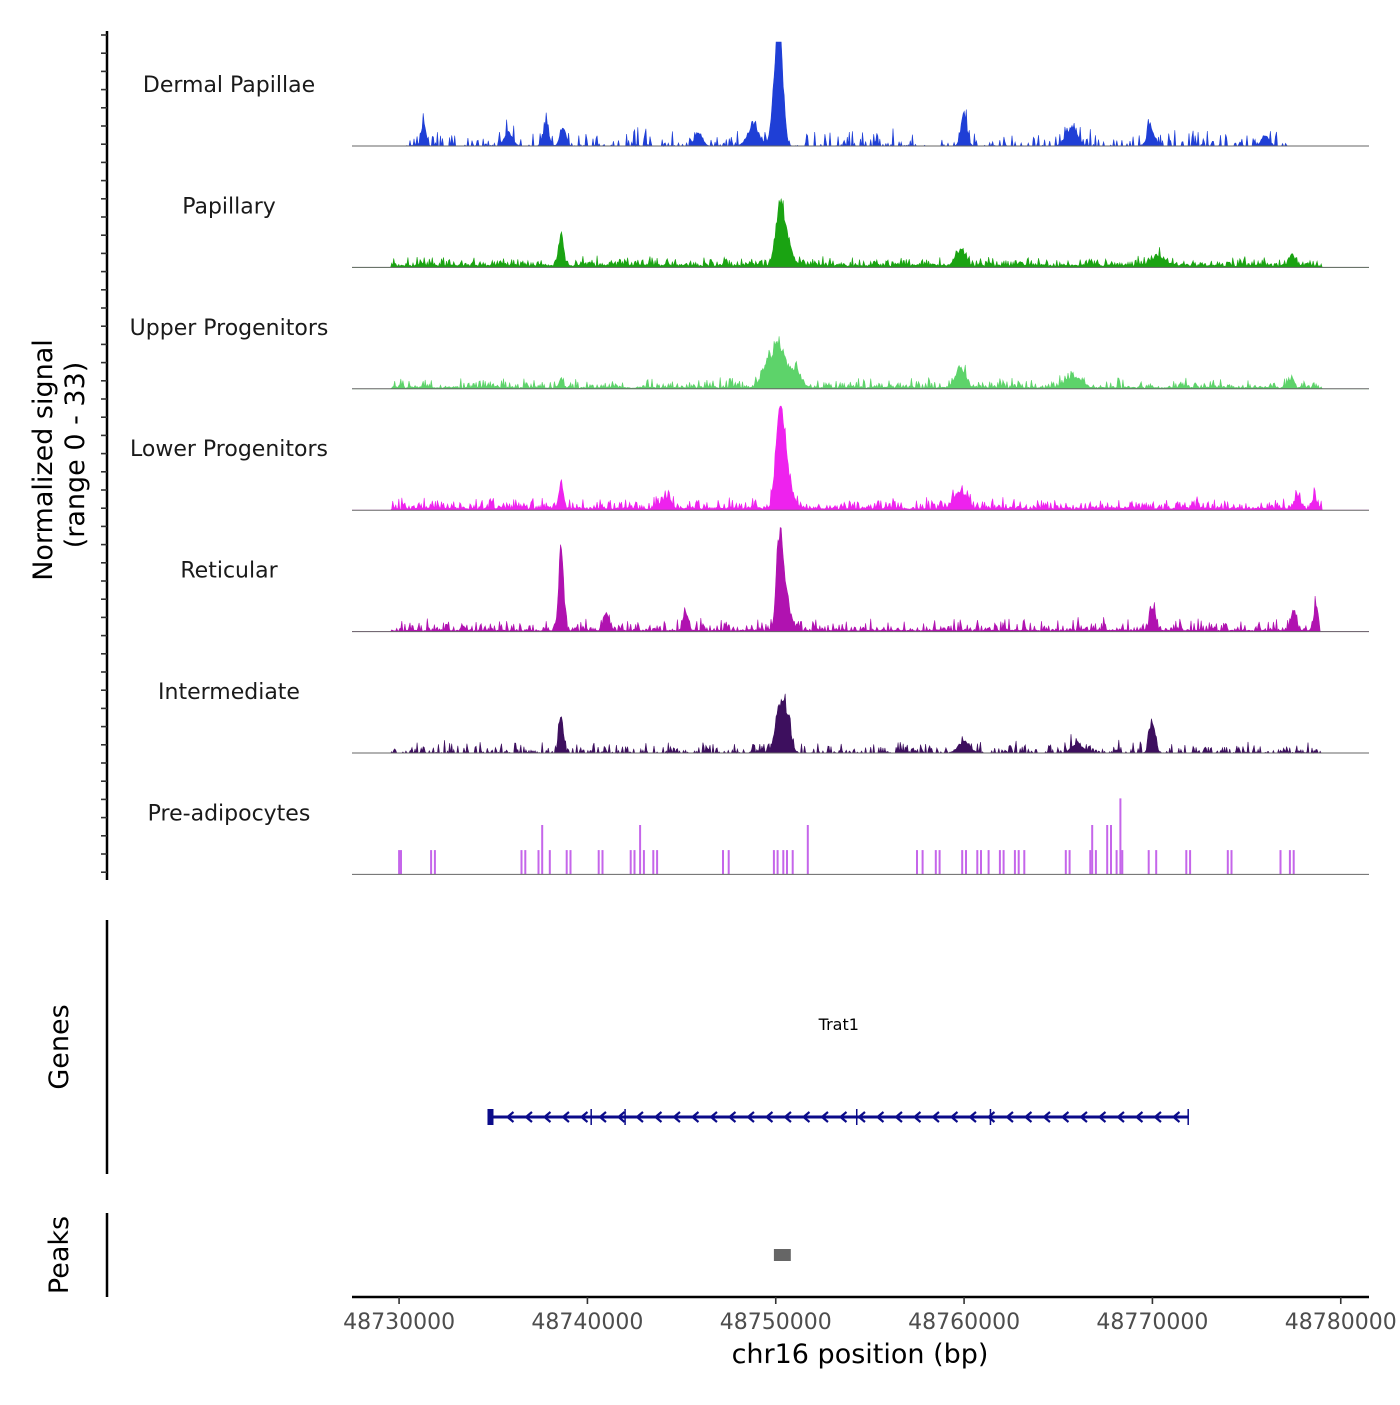  I want to click on x-tick-label: 48780000, so click(1341, 1322).